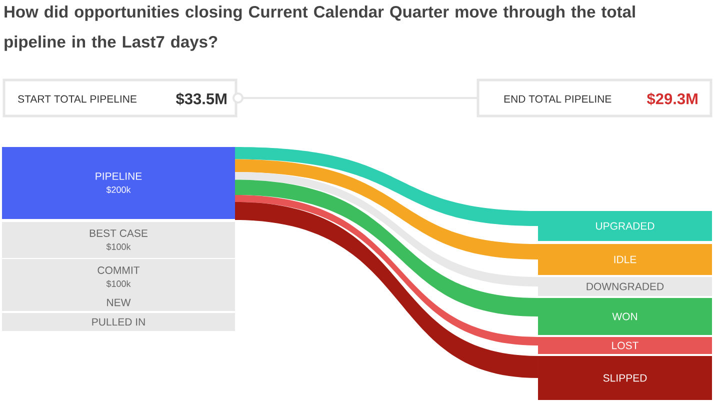  I want to click on text: END TOTAL PIPELINE, so click(558, 99).